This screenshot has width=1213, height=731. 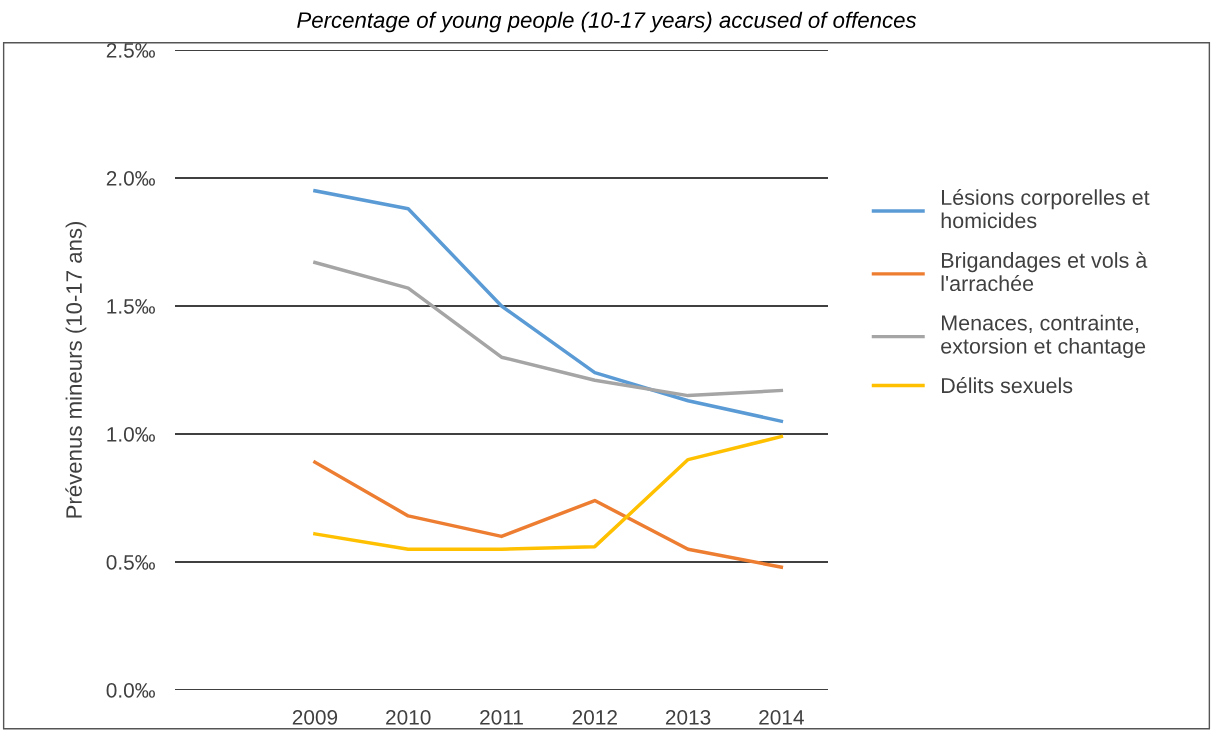 I want to click on legend-label: Délits sexuels, so click(x=1007, y=385).